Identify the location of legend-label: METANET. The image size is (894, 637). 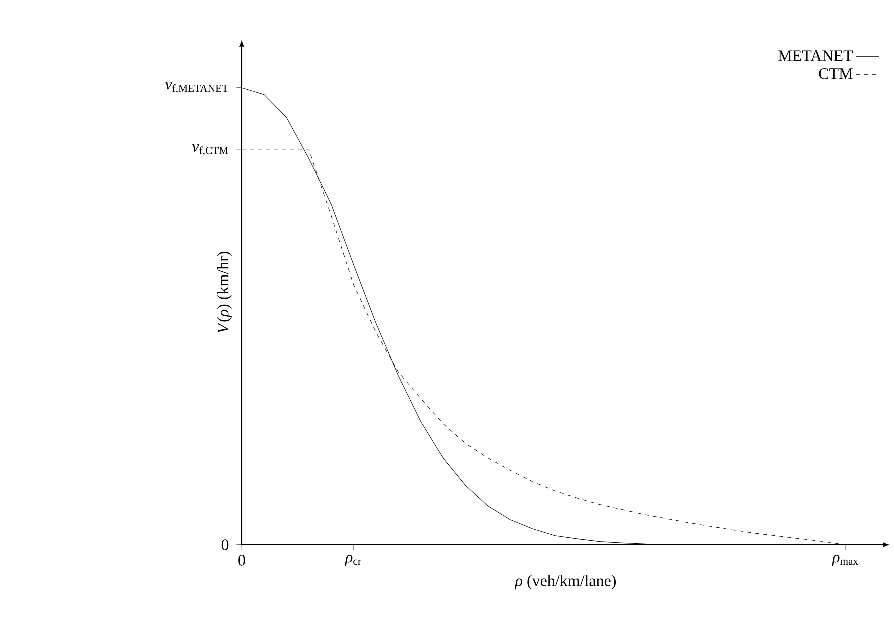
(816, 56).